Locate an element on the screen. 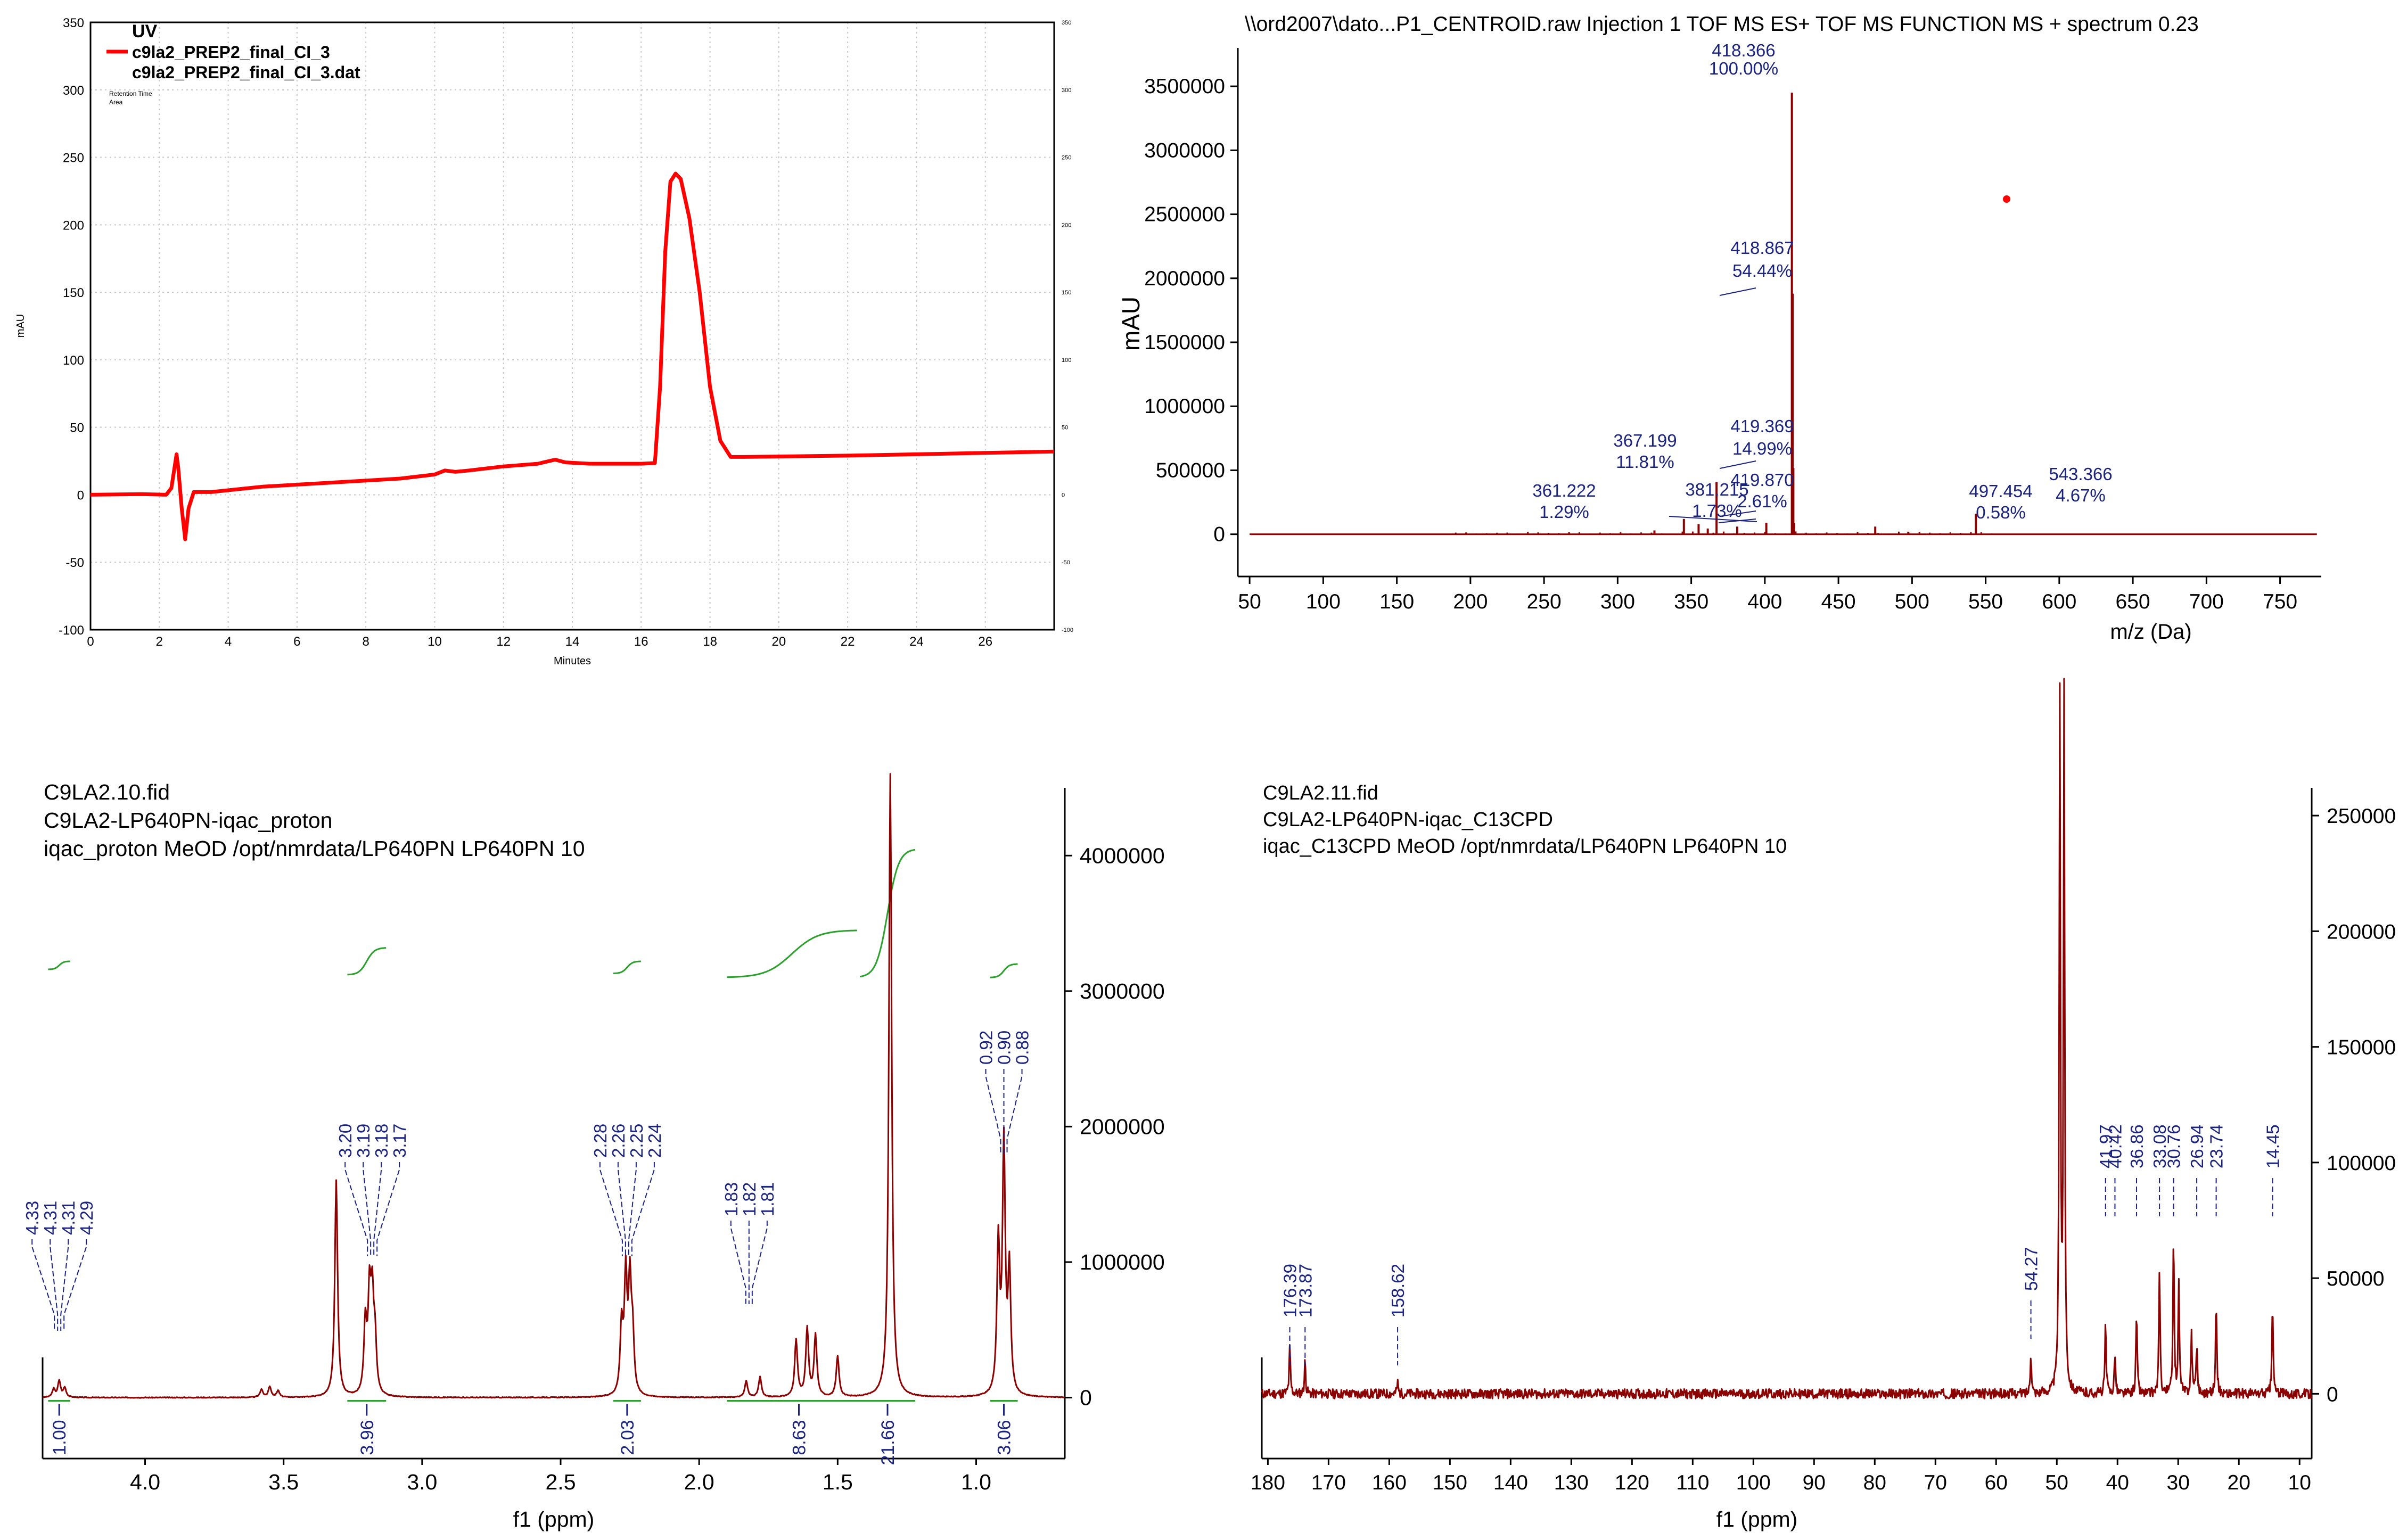 The width and height of the screenshot is (2407, 1540). h-nmr-integral-value: 3.96 is located at coordinates (367, 1437).